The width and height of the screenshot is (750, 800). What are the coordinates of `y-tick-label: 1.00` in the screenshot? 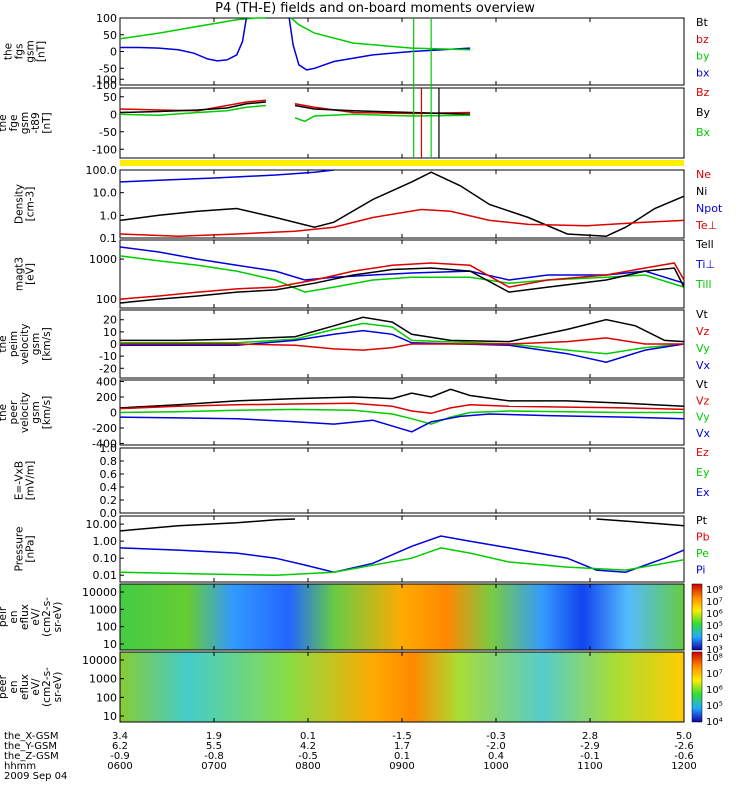 It's located at (105, 541).